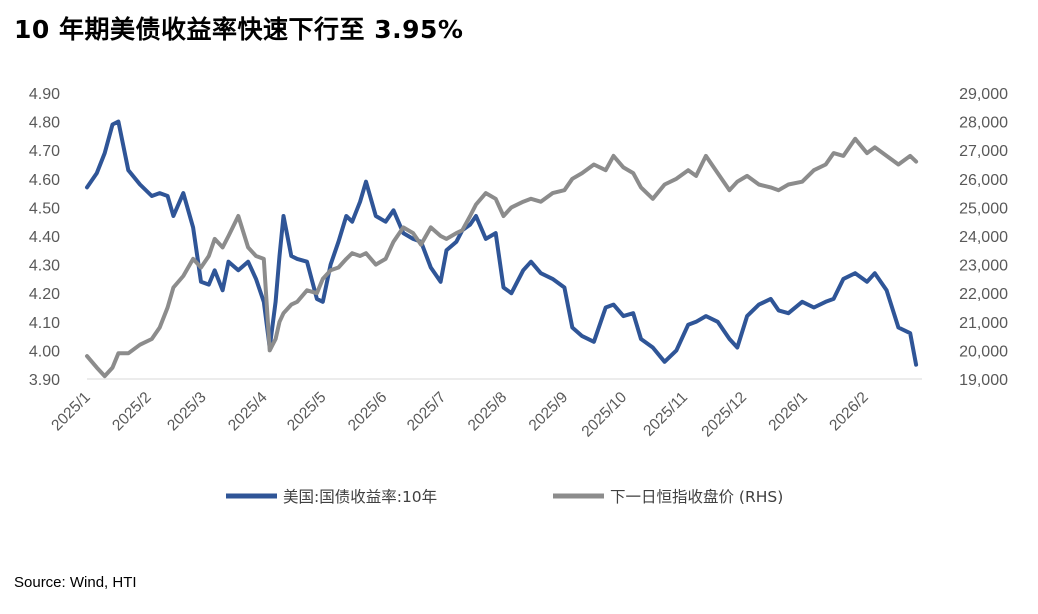 This screenshot has height=614, width=1038. Describe the element at coordinates (983, 323) in the screenshot. I see `y-right-tick-label: 21,000` at that location.